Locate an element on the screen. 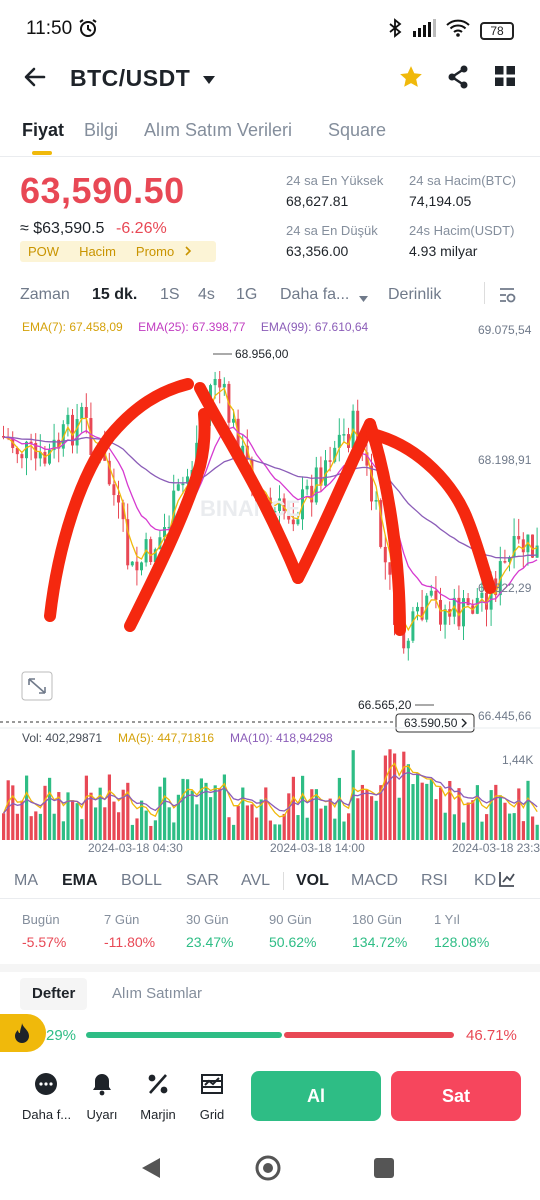 The height and width of the screenshot is (1200, 540). tf-depth: Derinlik is located at coordinates (415, 294).